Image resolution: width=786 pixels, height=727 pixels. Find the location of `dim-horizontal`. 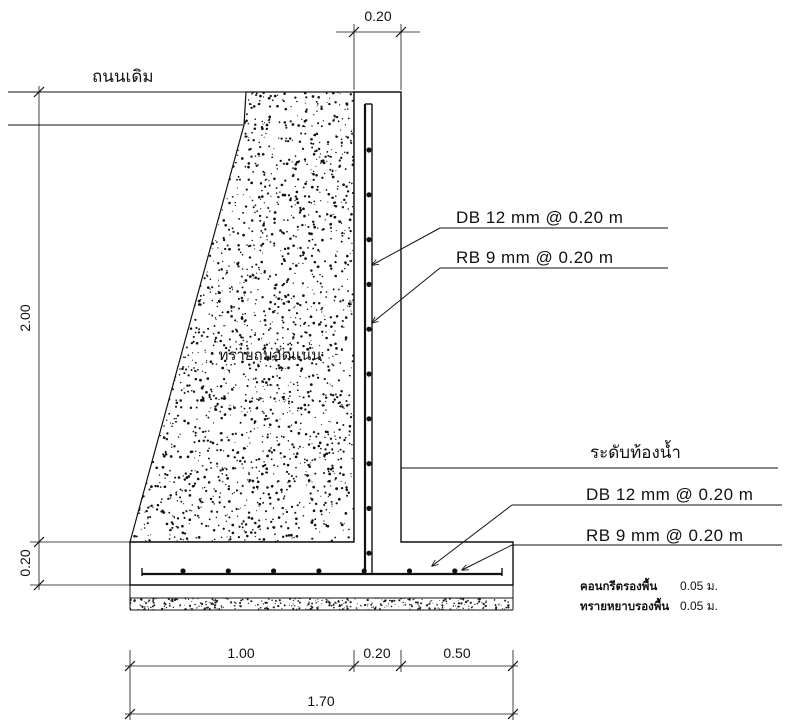

dim-horizontal is located at coordinates (321, 685).